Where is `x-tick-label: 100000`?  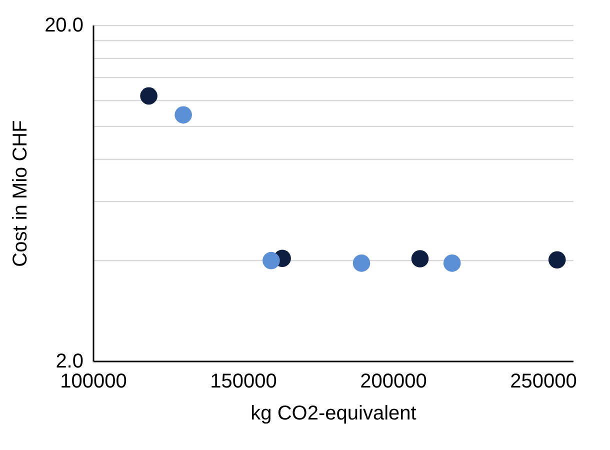
x-tick-label: 100000 is located at coordinates (93, 381).